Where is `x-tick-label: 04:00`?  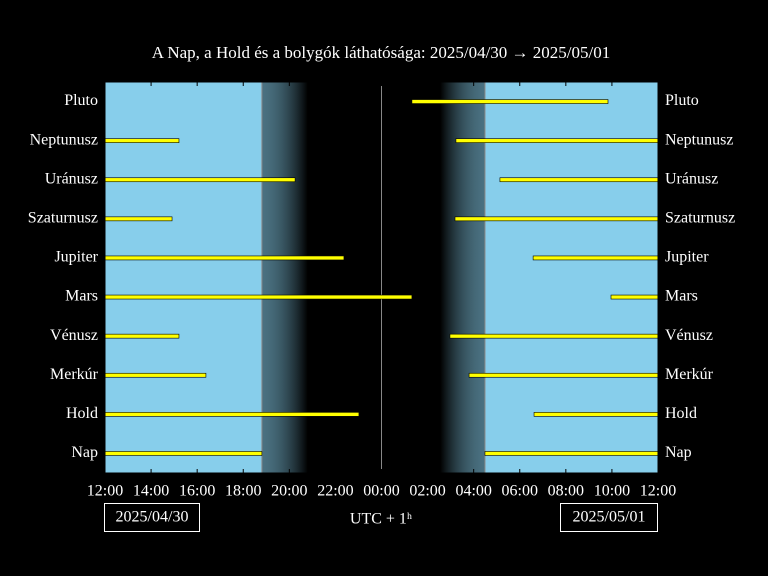
x-tick-label: 04:00 is located at coordinates (473, 491).